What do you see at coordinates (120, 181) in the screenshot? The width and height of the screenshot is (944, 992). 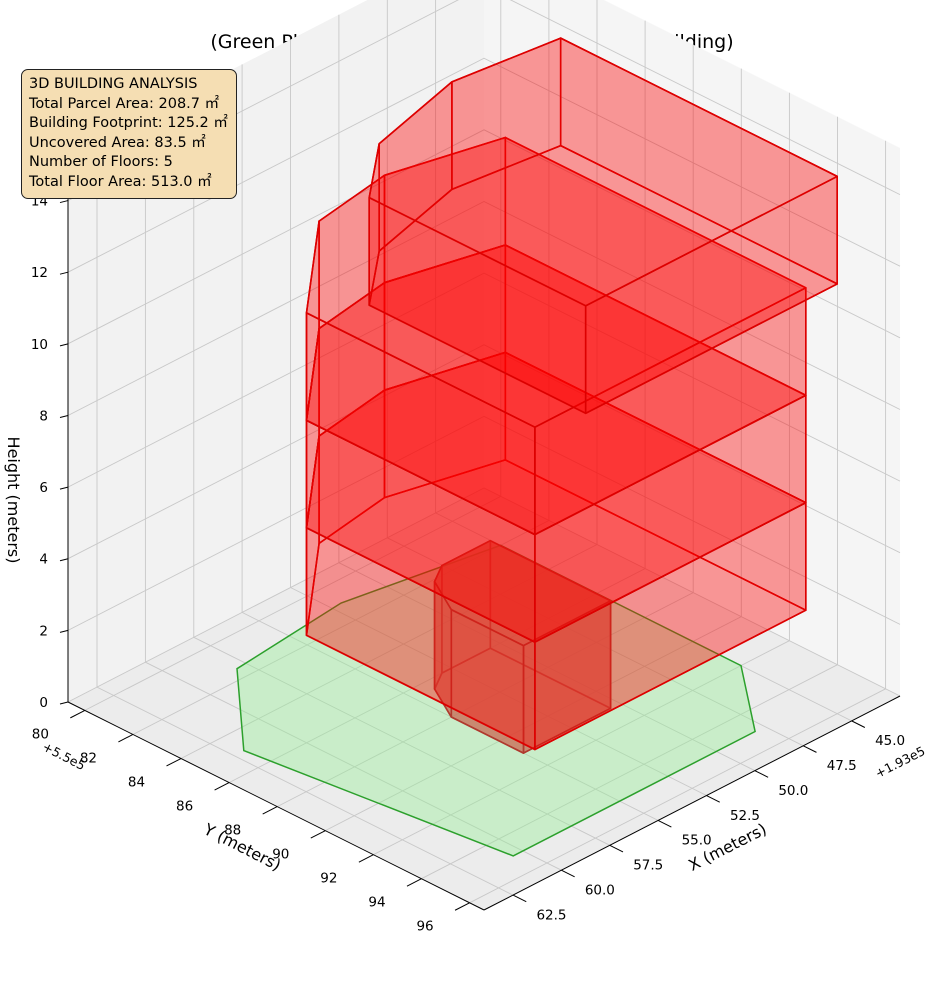 I see `info-line: Total Floor Area: 513.0 ㎡` at bounding box center [120, 181].